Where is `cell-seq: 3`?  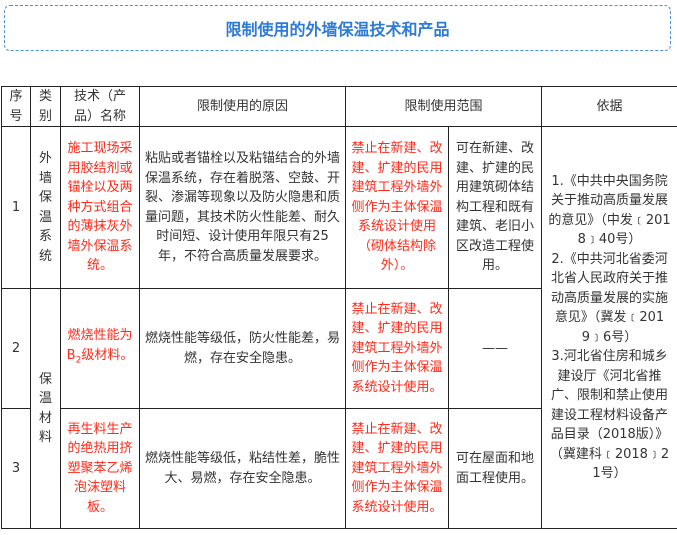 cell-seq: 3 is located at coordinates (16, 468).